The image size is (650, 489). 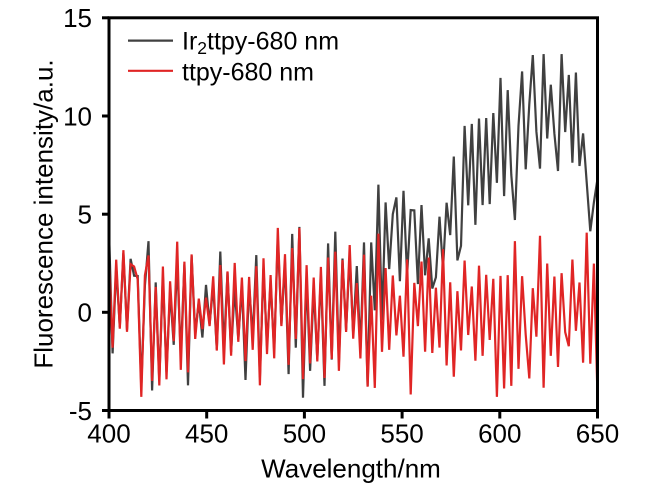 What do you see at coordinates (206, 434) in the screenshot?
I see `svg-text: 450` at bounding box center [206, 434].